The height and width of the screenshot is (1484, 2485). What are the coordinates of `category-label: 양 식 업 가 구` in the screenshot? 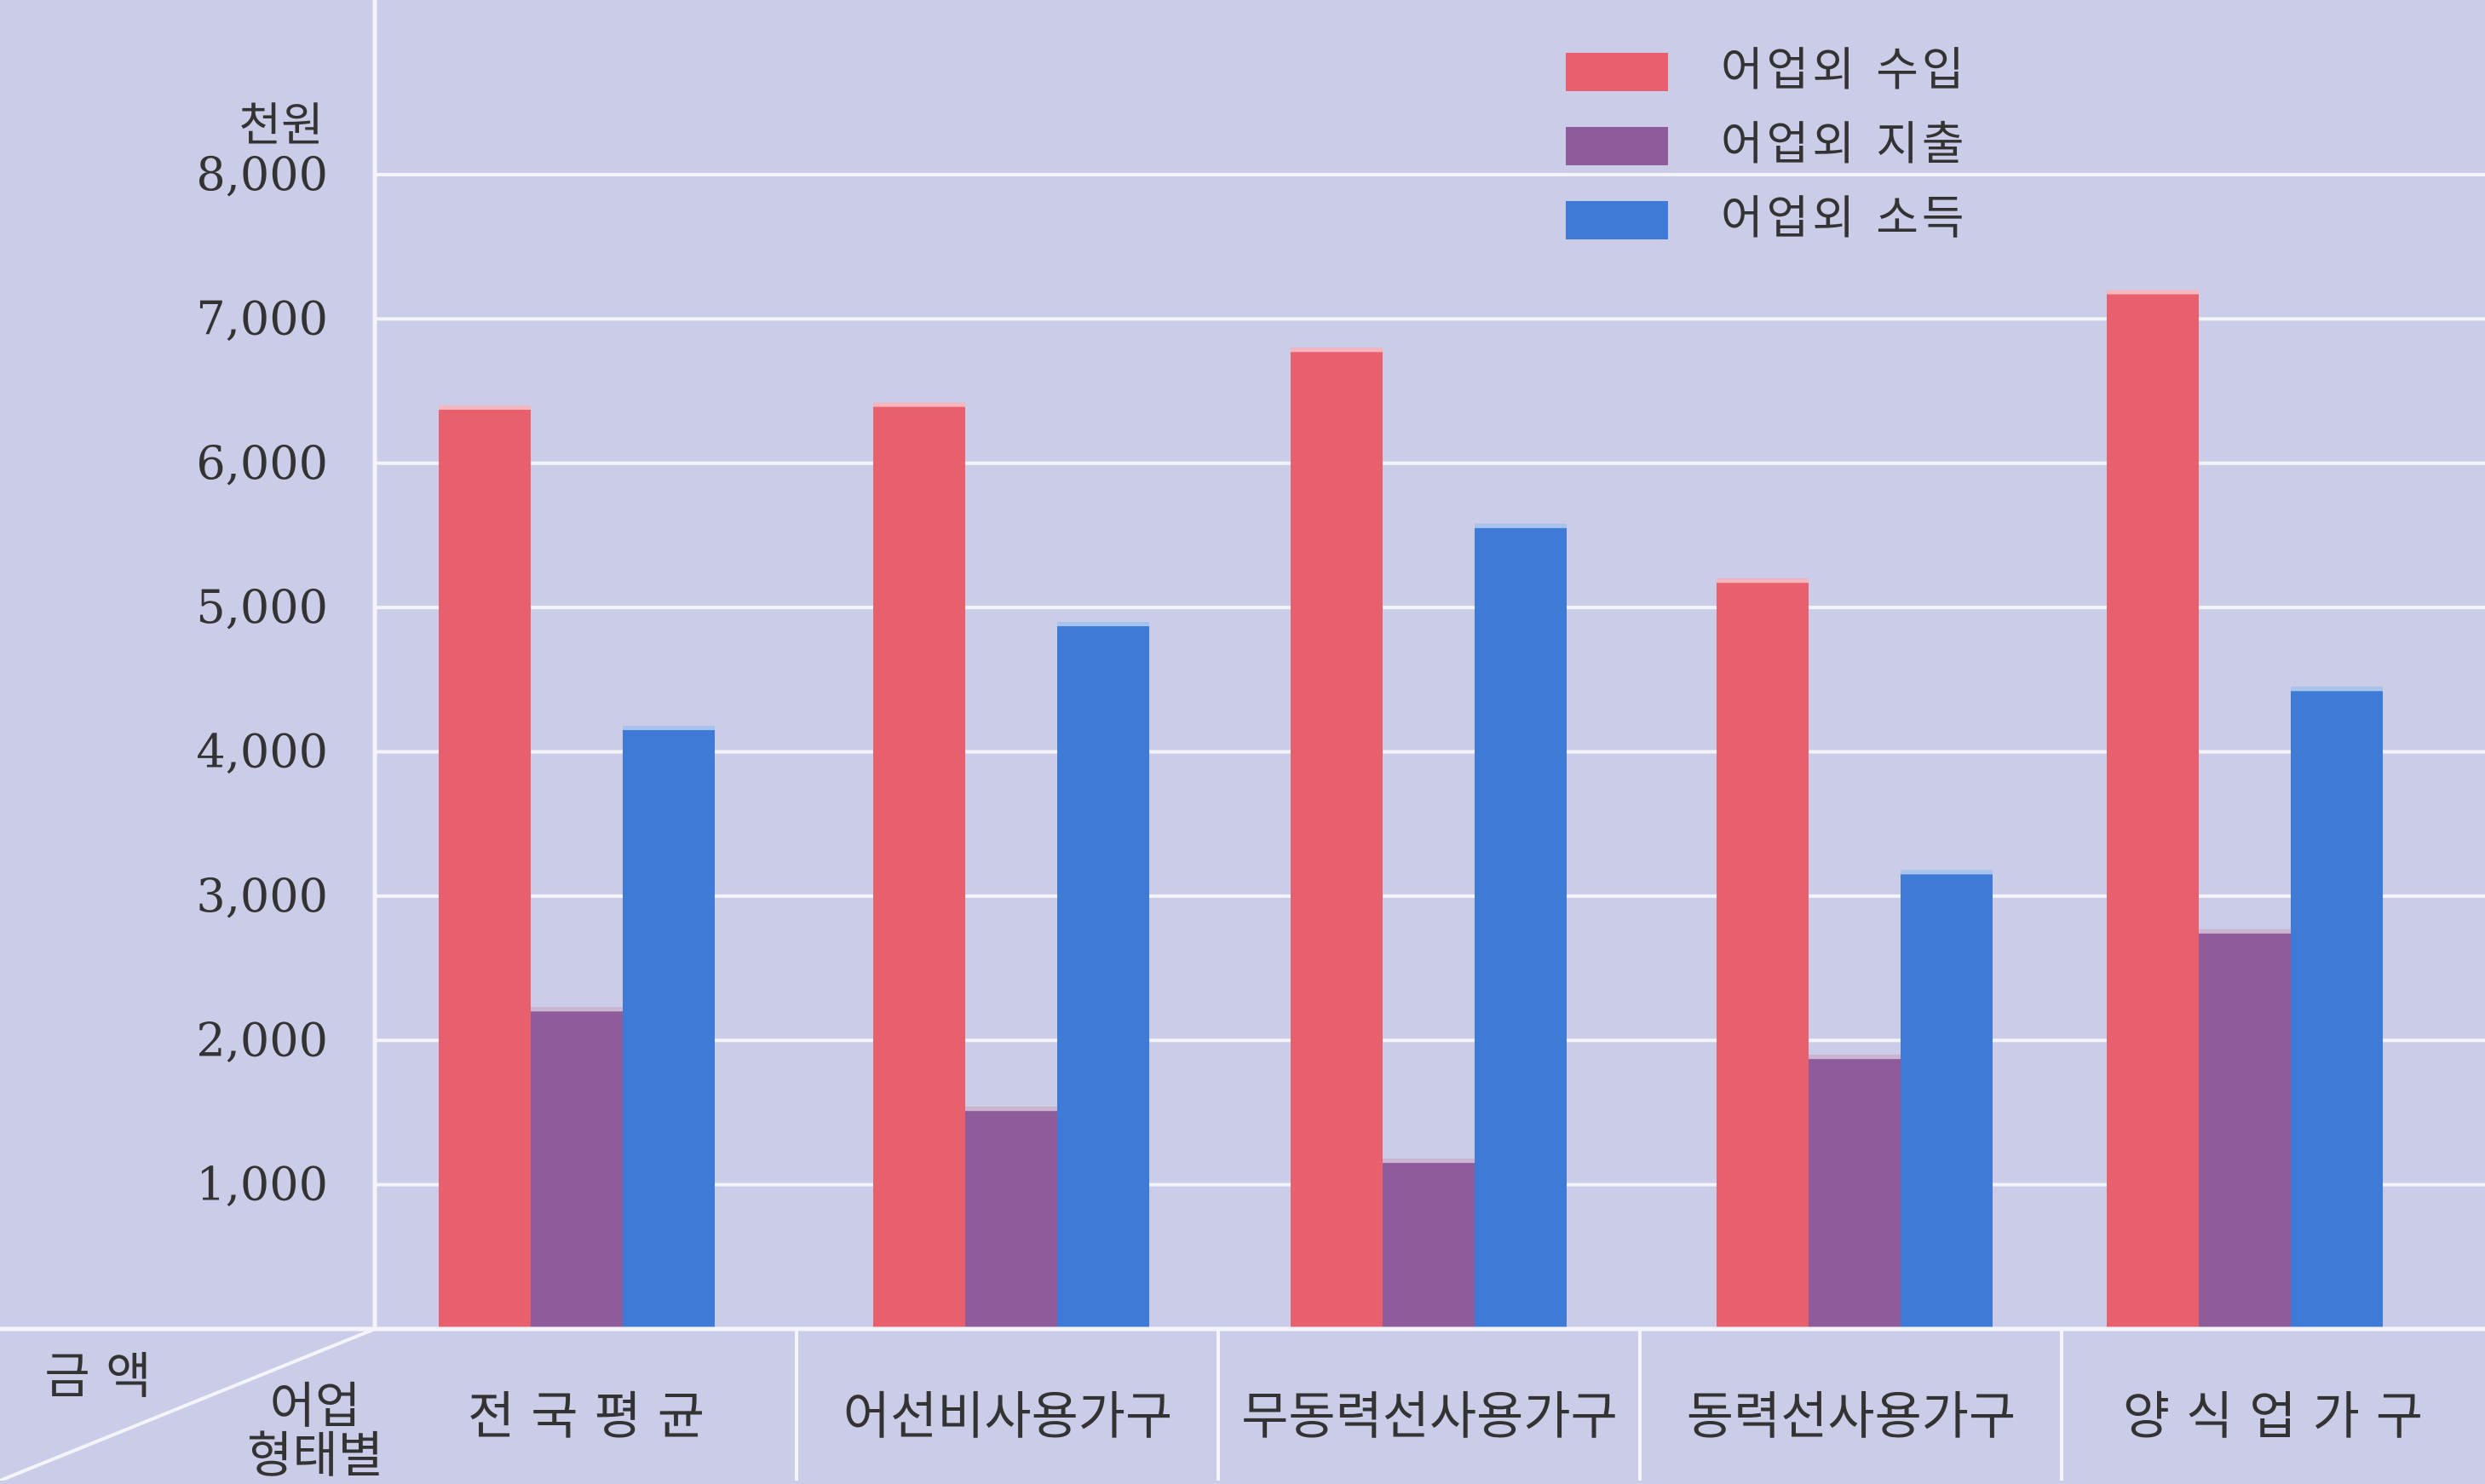 It's located at (2273, 1417).